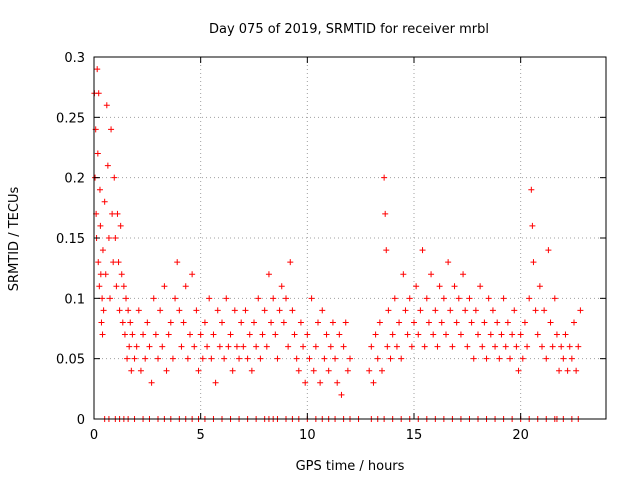 Image resolution: width=640 pixels, height=480 pixels. Describe the element at coordinates (70, 239) in the screenshot. I see `y-tick-label: 0.15` at that location.